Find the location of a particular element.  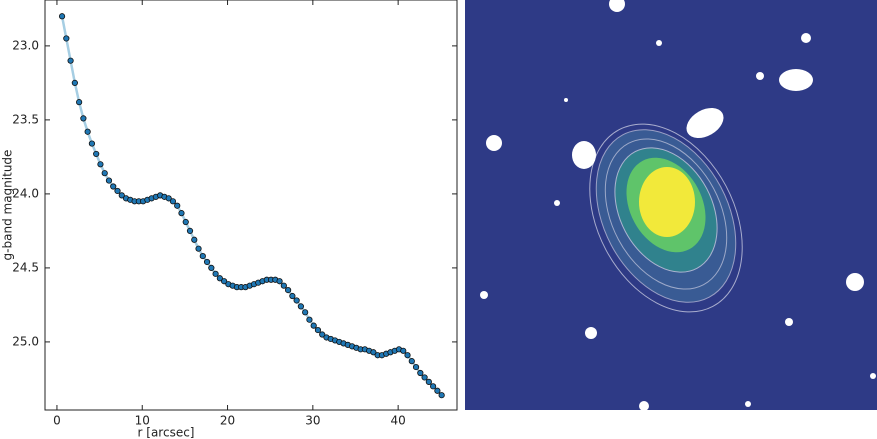

x-tick-label: 20 is located at coordinates (227, 421).